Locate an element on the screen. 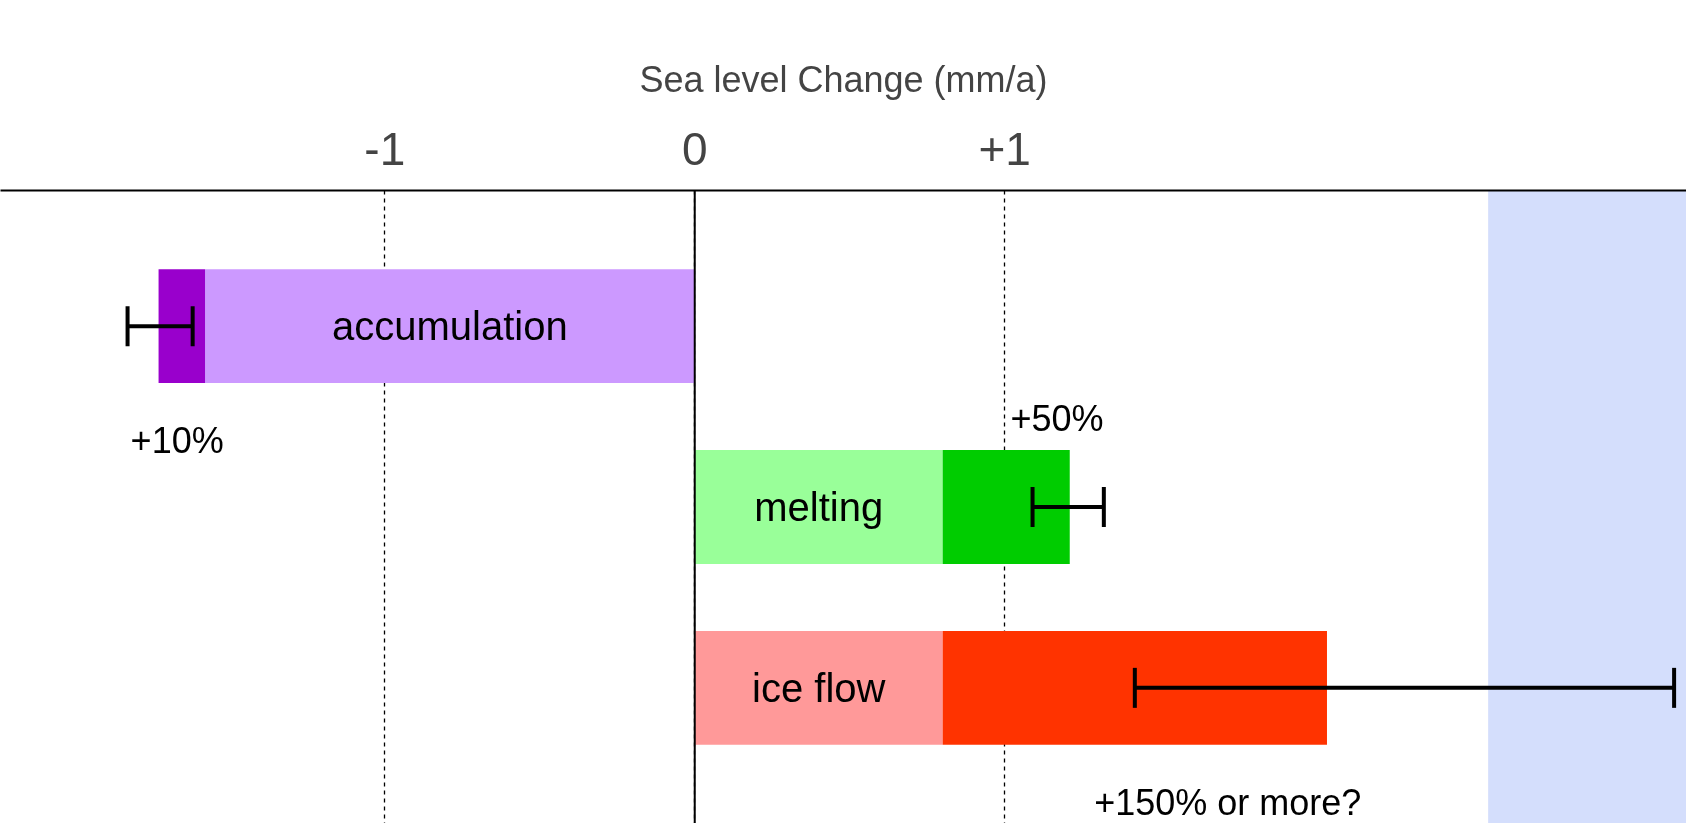  x-axis-title: Sea level Change (mm/a) is located at coordinates (843, 79).